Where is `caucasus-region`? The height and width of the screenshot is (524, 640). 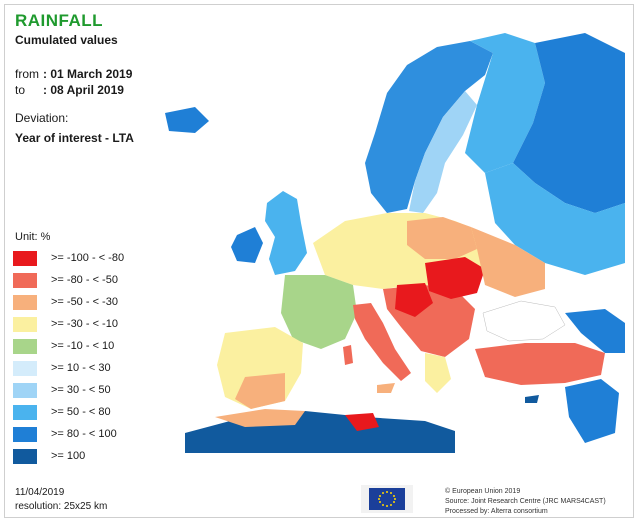
caucasus-region is located at coordinates (595, 331).